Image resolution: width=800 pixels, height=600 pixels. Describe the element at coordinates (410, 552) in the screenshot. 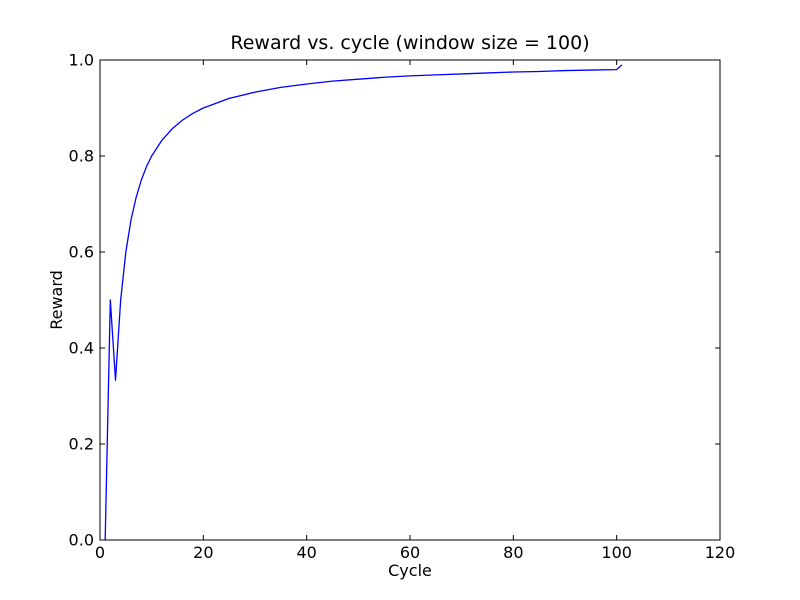

I see `x-tick-label: 60` at that location.